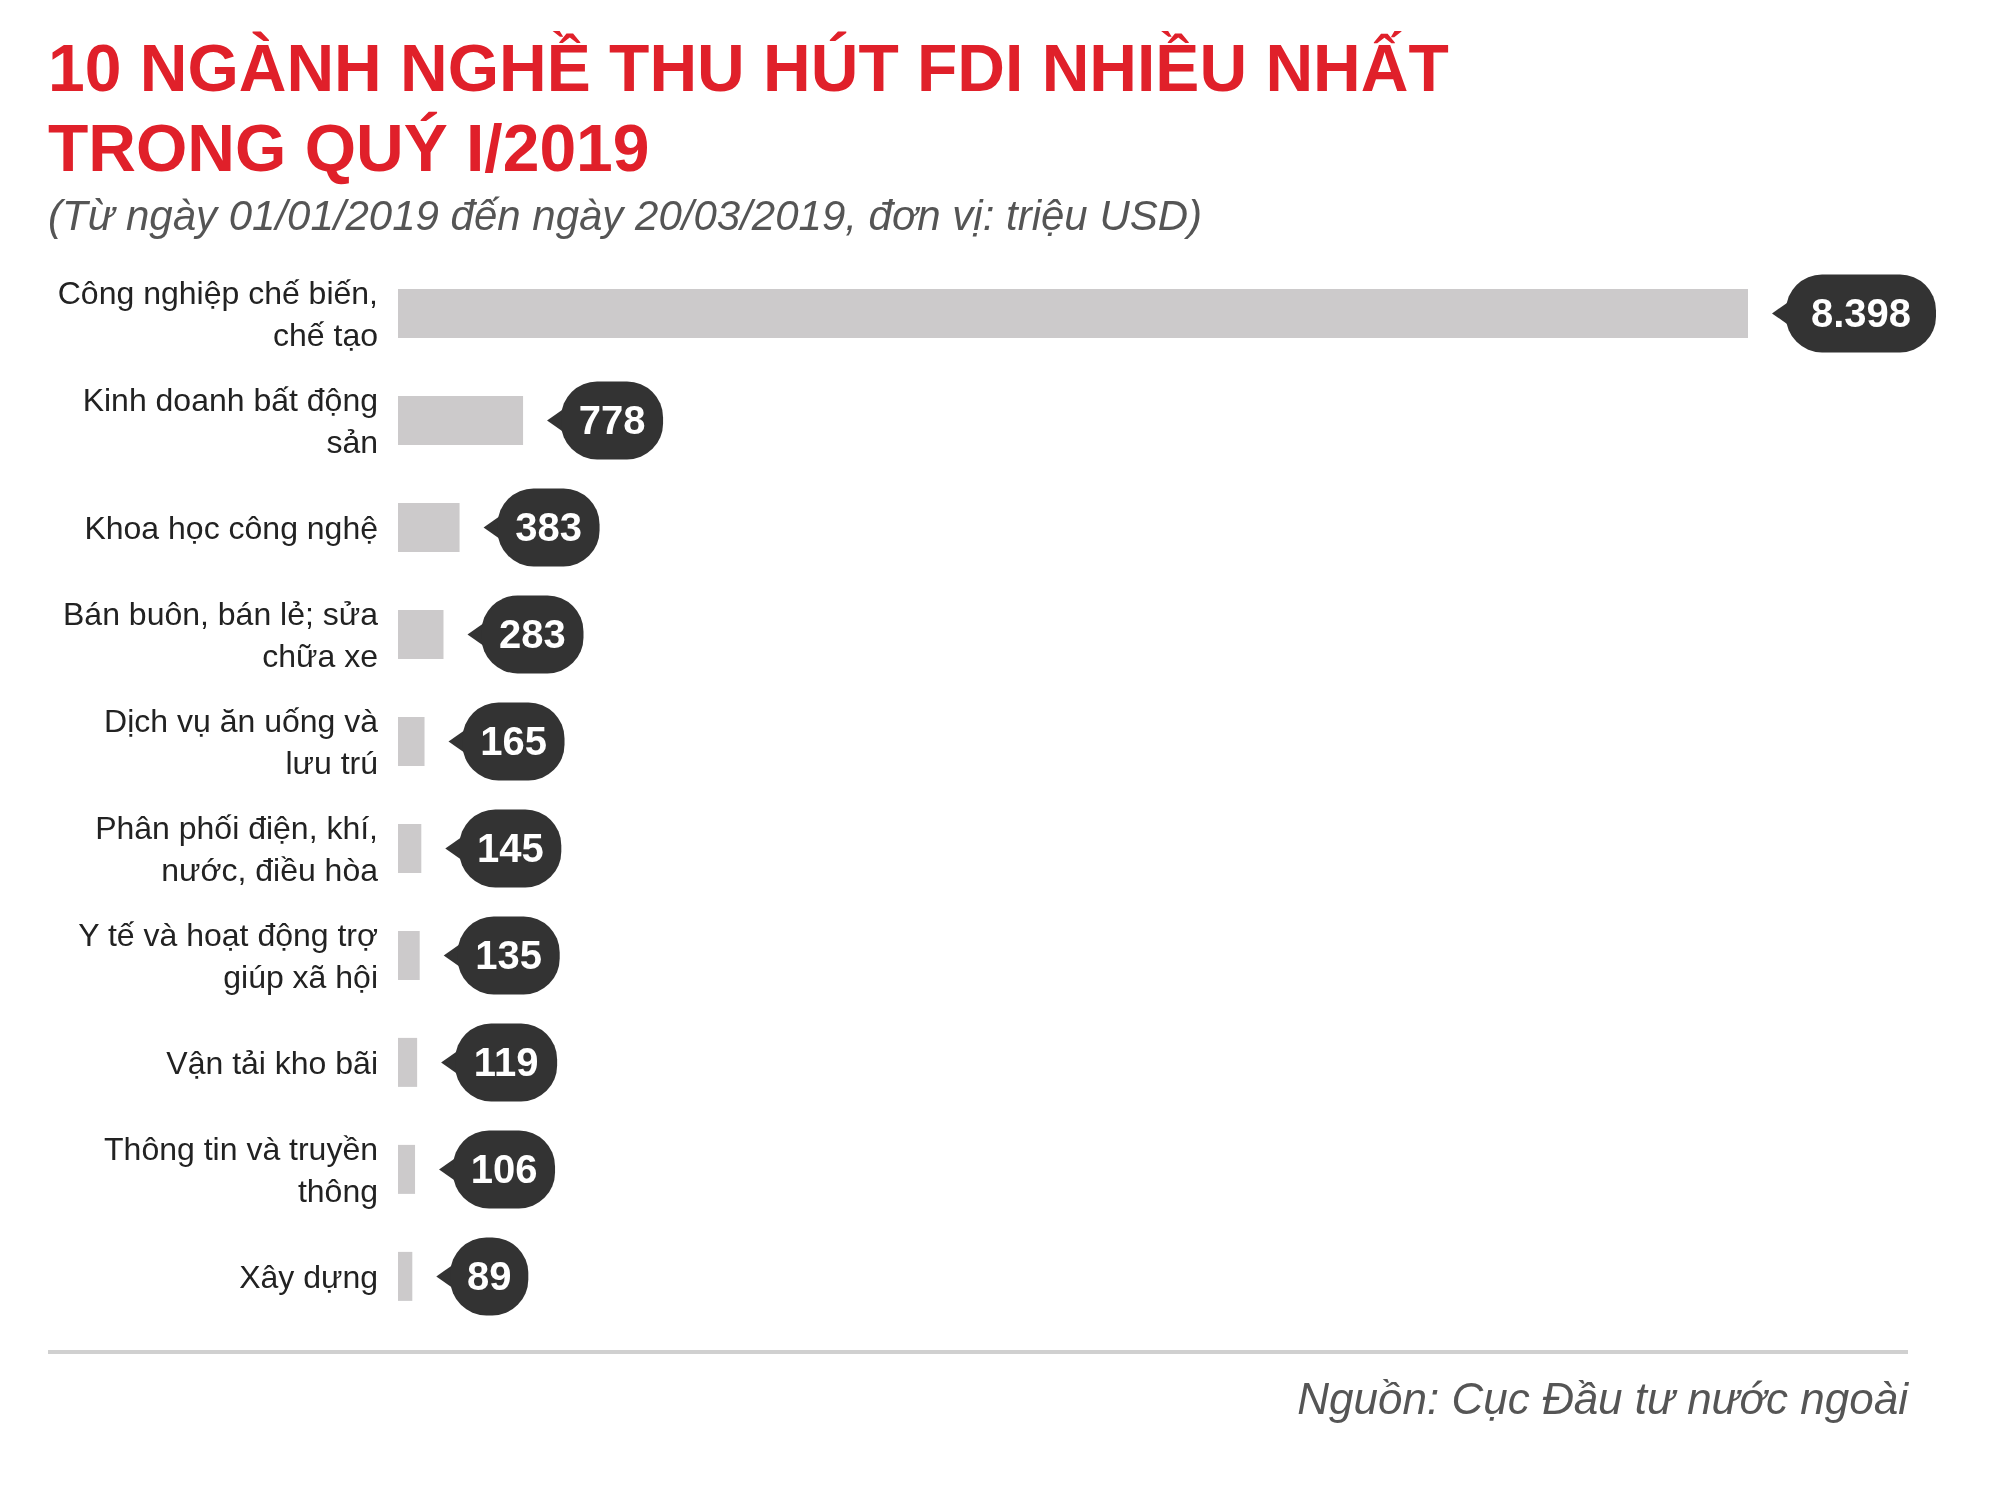  What do you see at coordinates (532, 634) in the screenshot?
I see `data-label: 283` at bounding box center [532, 634].